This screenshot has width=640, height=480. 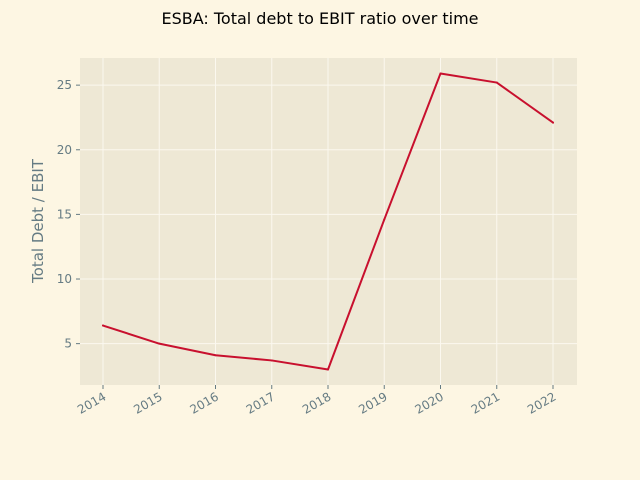 What do you see at coordinates (64, 150) in the screenshot?
I see `y-tick-label: 20` at bounding box center [64, 150].